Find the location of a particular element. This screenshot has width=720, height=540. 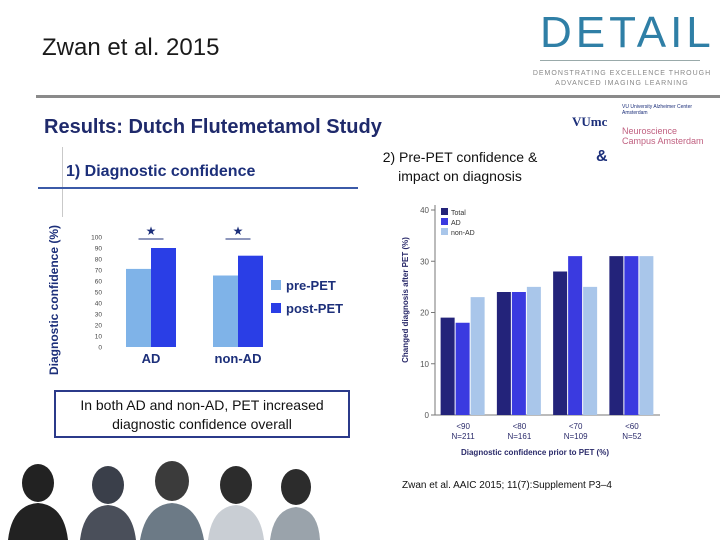

vumc-logo-text-1: VU University Alzheimer Center Amsterdam is located at coordinates (657, 110).